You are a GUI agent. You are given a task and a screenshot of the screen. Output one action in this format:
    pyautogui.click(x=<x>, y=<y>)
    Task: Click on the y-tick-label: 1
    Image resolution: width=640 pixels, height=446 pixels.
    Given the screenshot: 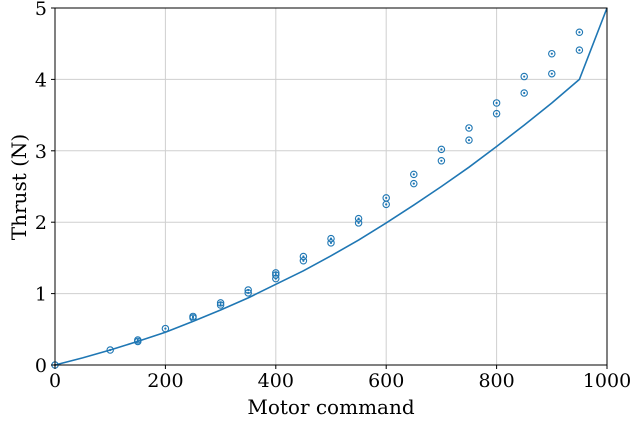 What is the action you would take?
    pyautogui.click(x=41, y=295)
    